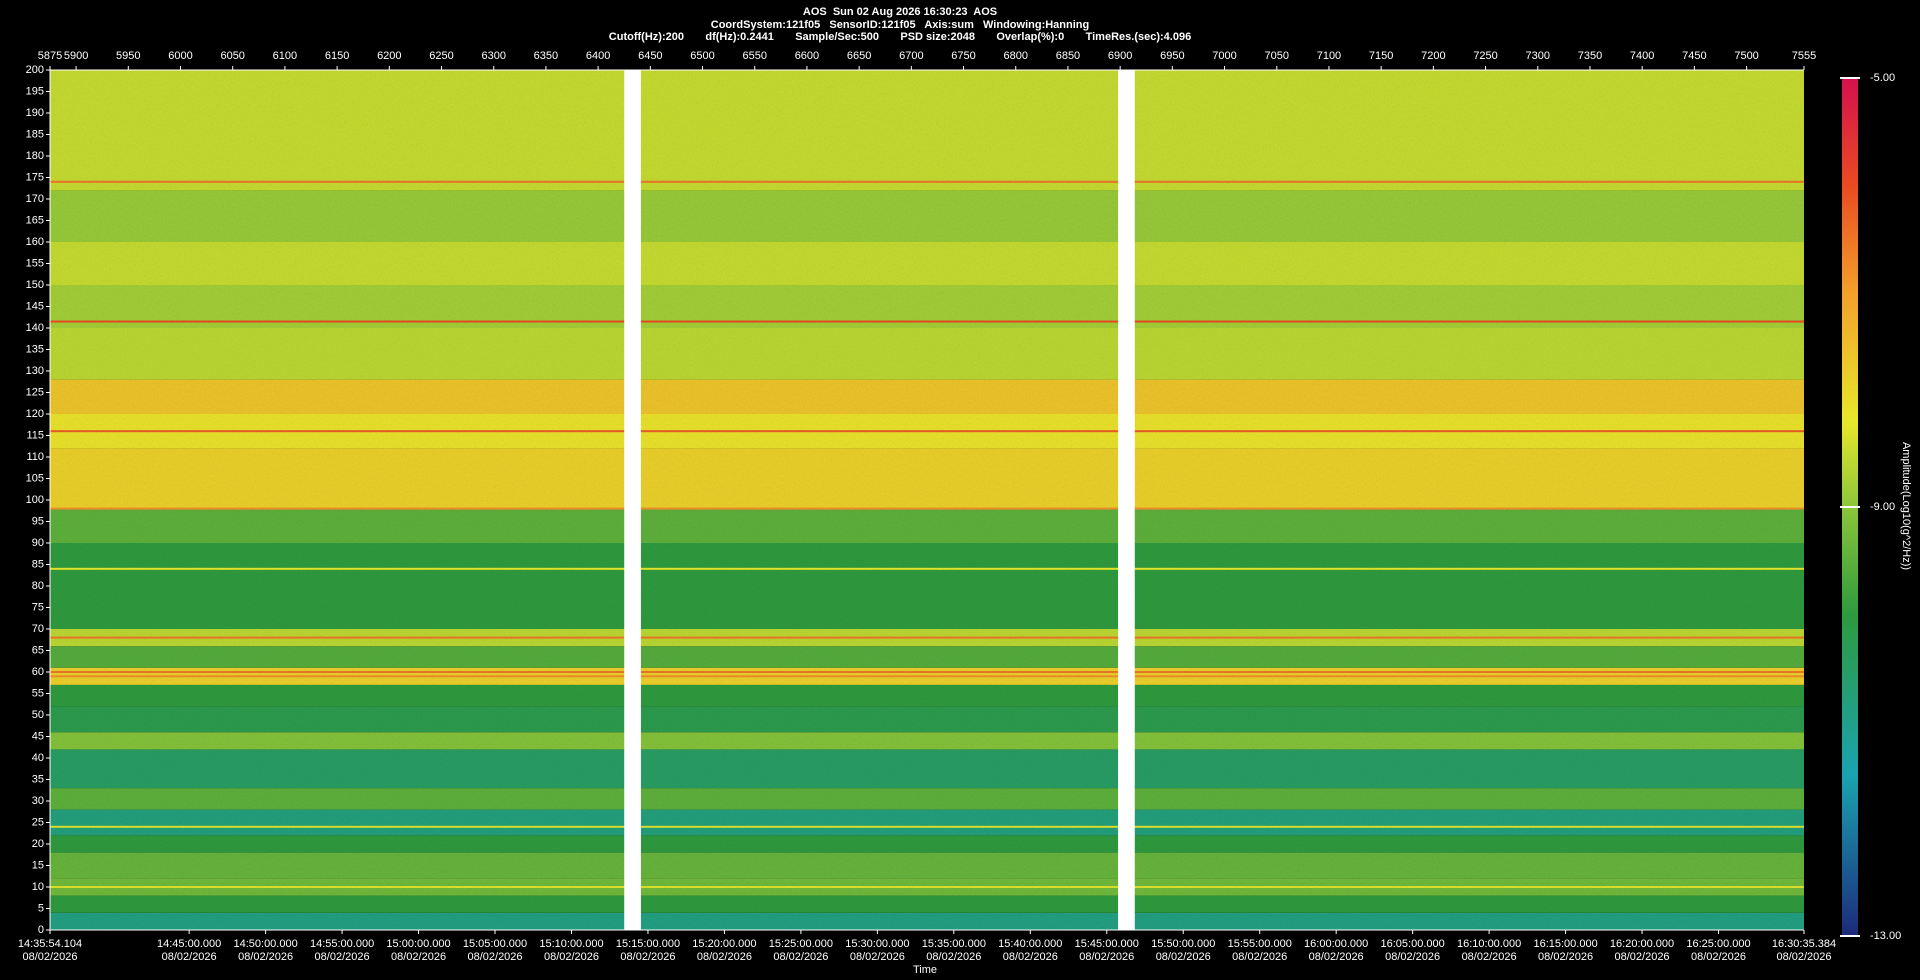 The height and width of the screenshot is (980, 1920). What do you see at coordinates (648, 944) in the screenshot?
I see `time-tick-label: 15:15:00.000` at bounding box center [648, 944].